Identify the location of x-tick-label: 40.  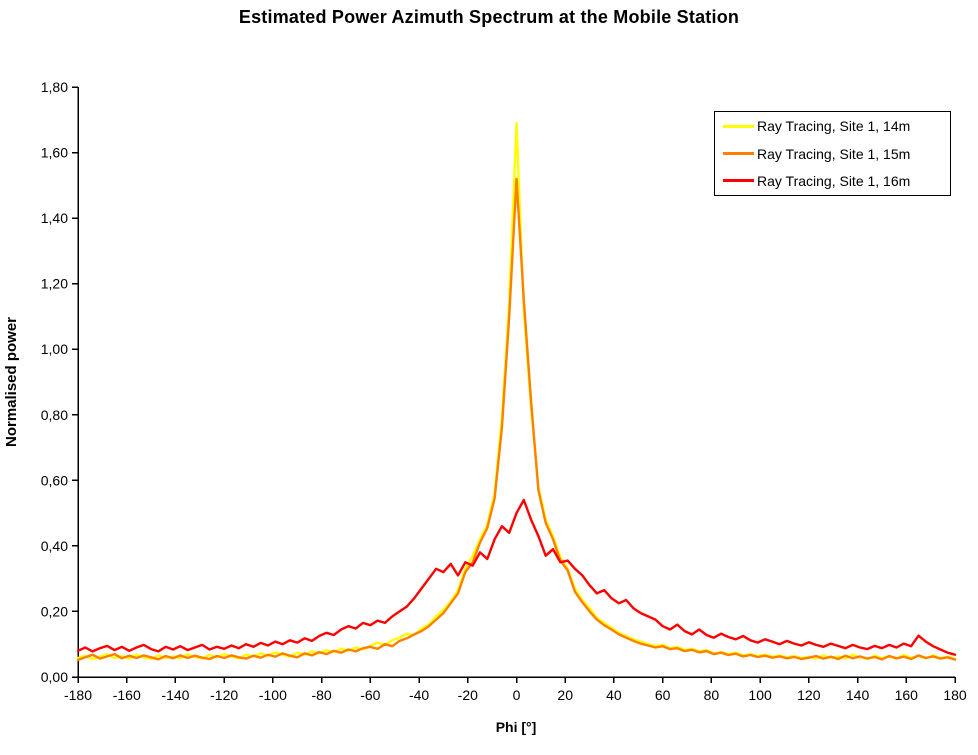
(614, 695).